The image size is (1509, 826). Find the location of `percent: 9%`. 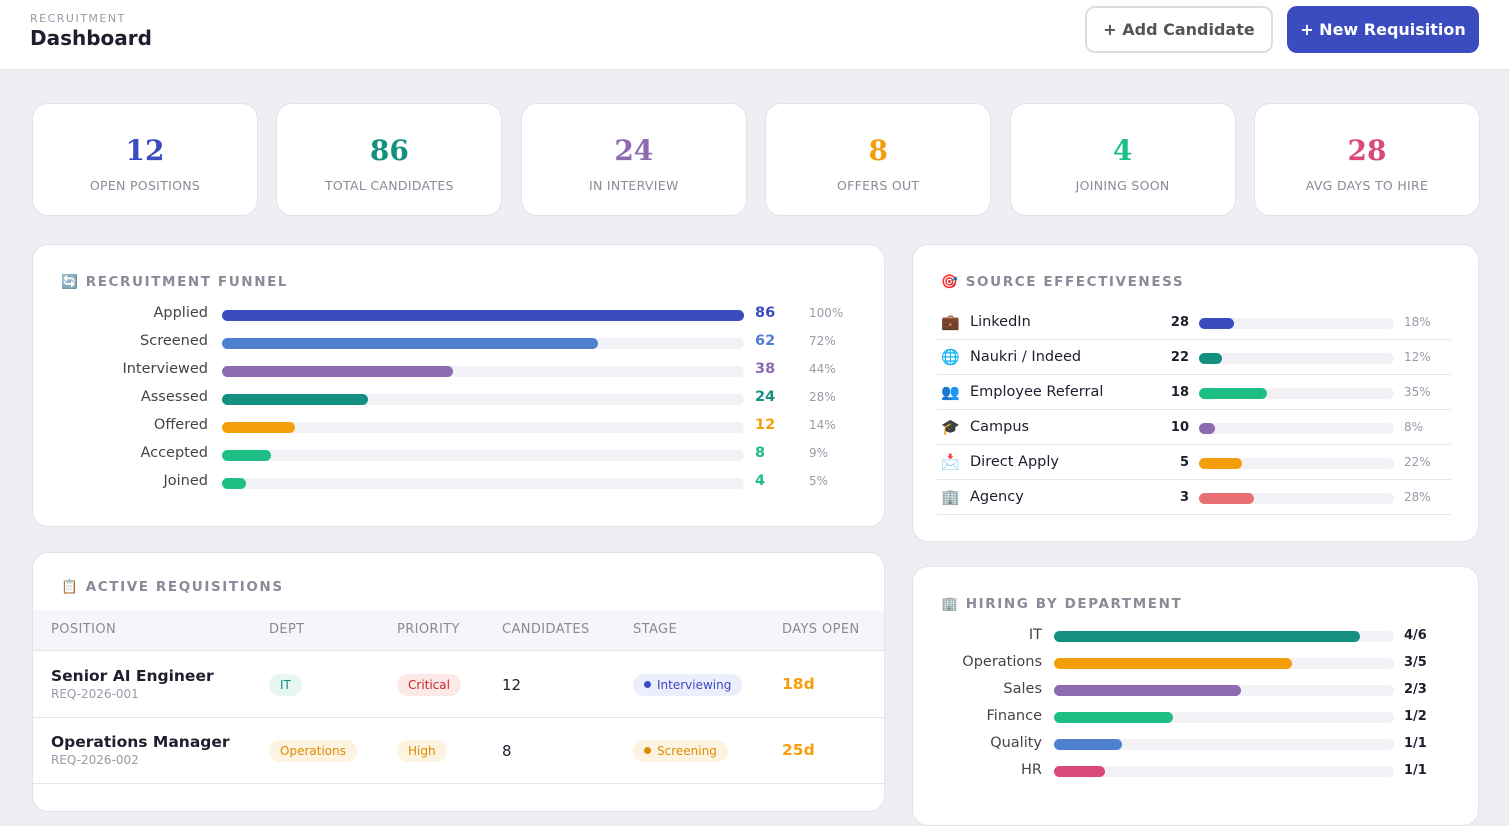

percent: 9% is located at coordinates (819, 453).